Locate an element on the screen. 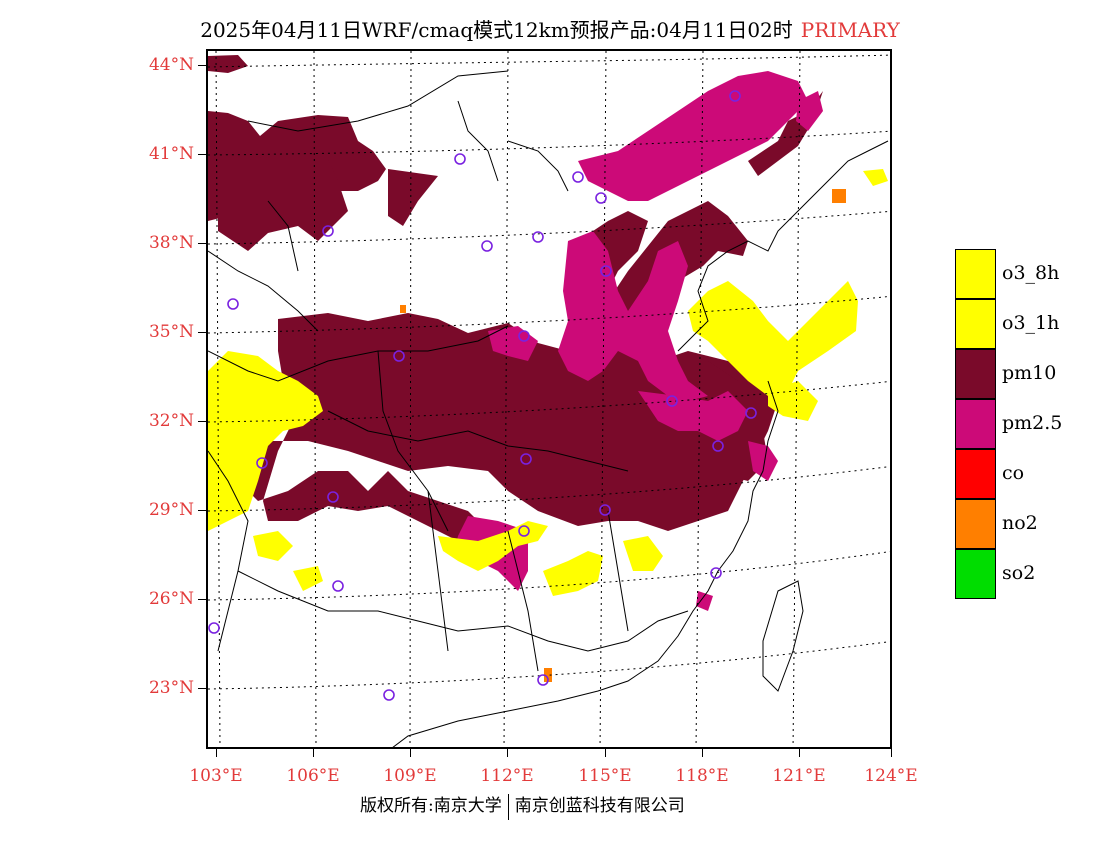 Image resolution: width=1100 pixels, height=850 pixels. legend-label: so2 is located at coordinates (1019, 573).